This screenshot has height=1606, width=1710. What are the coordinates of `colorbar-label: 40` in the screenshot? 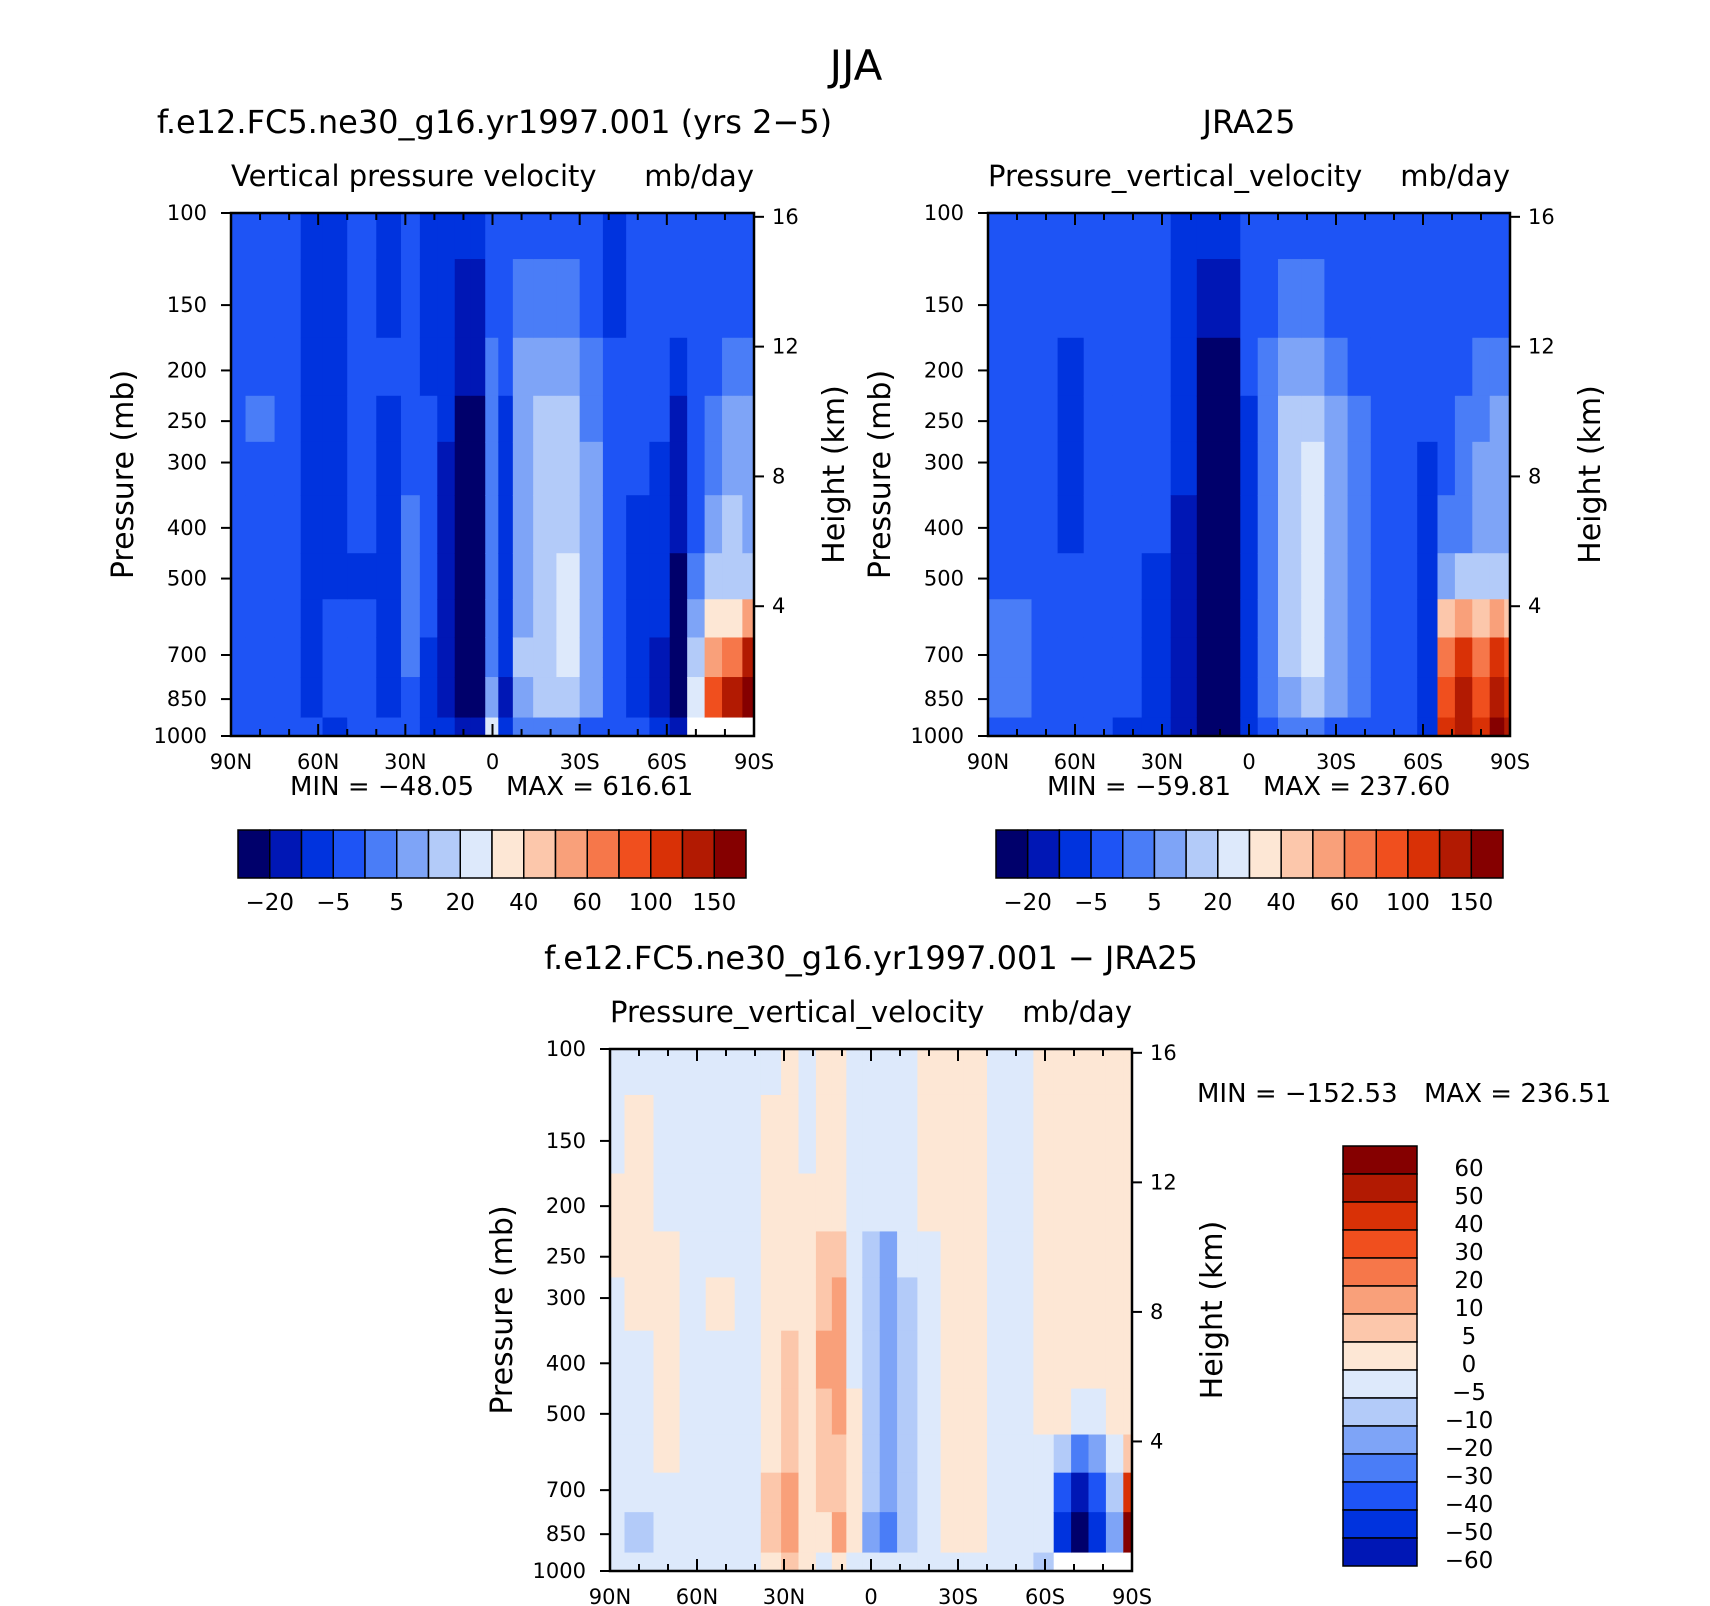 It's located at (523, 903).